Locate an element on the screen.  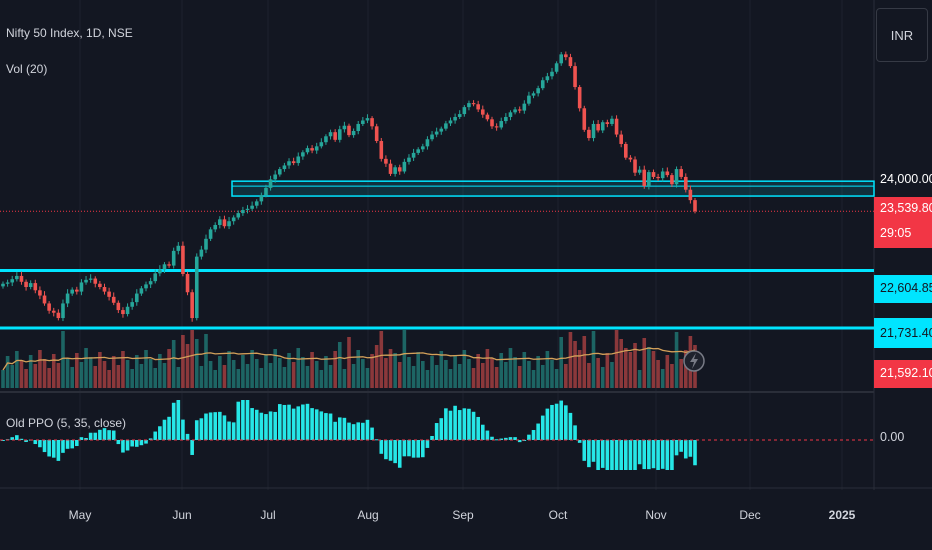
level-mid-tag: 22,604.85 is located at coordinates (903, 289).